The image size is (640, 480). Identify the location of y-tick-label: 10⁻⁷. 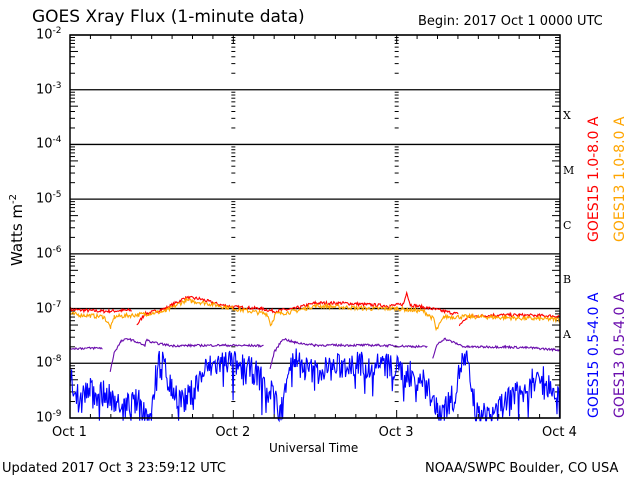
(49, 308).